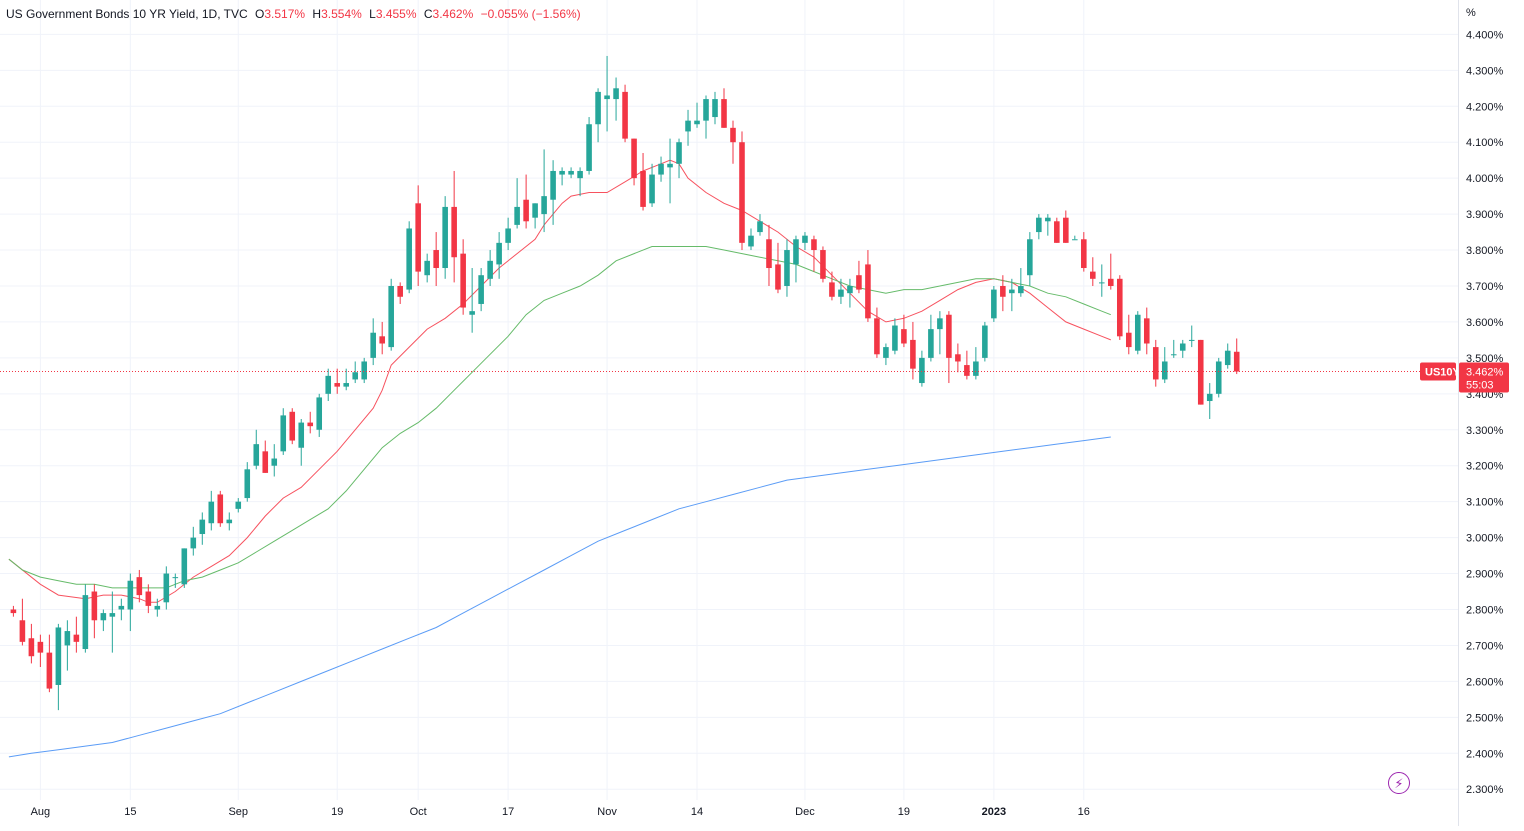  I want to click on symbol-description: US Government Bonds 10 YR Yield, 1D, TVC, so click(127, 14).